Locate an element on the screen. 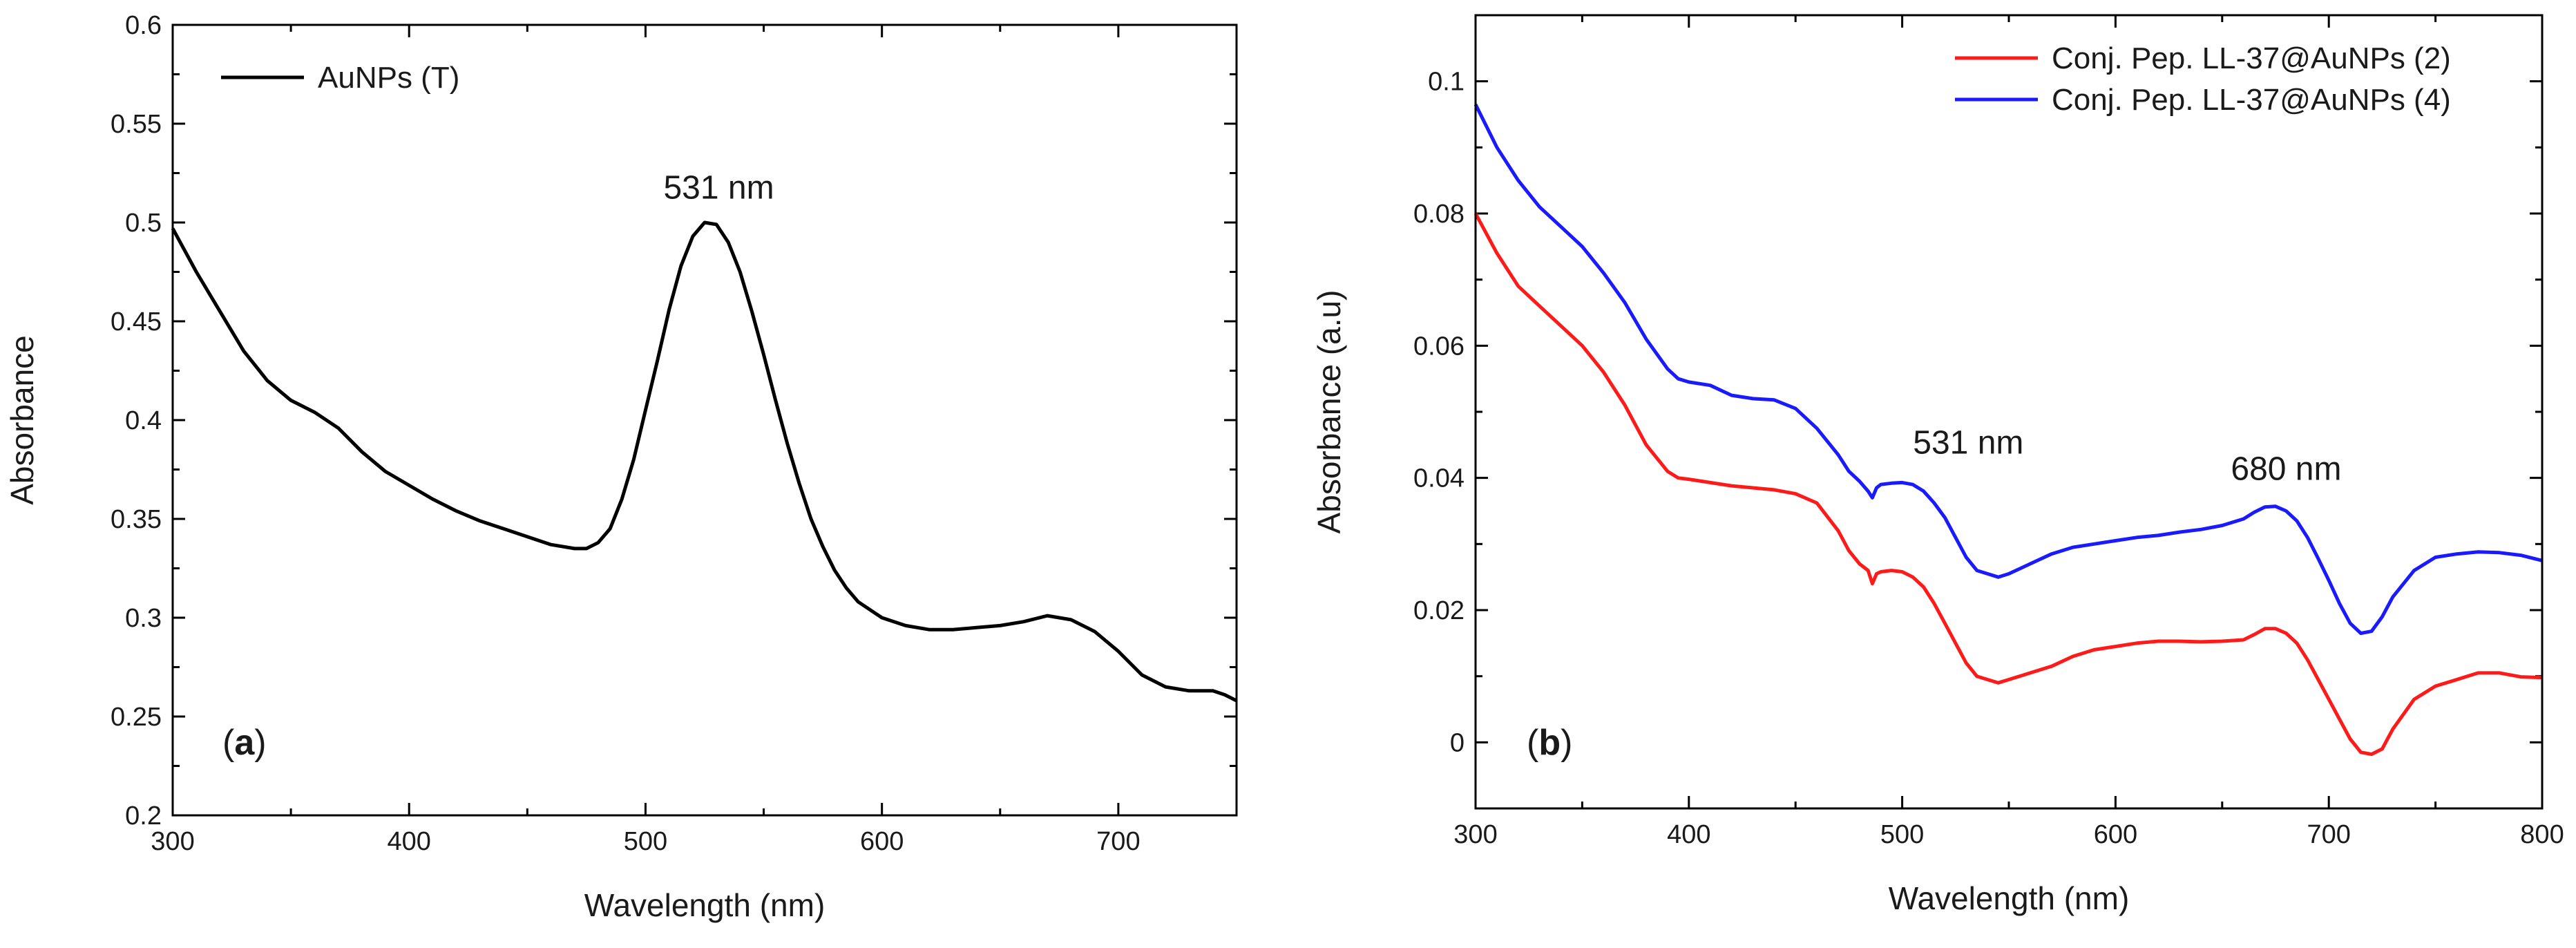  panel-b-peak-annotation-531: 531 nm is located at coordinates (1968, 443).